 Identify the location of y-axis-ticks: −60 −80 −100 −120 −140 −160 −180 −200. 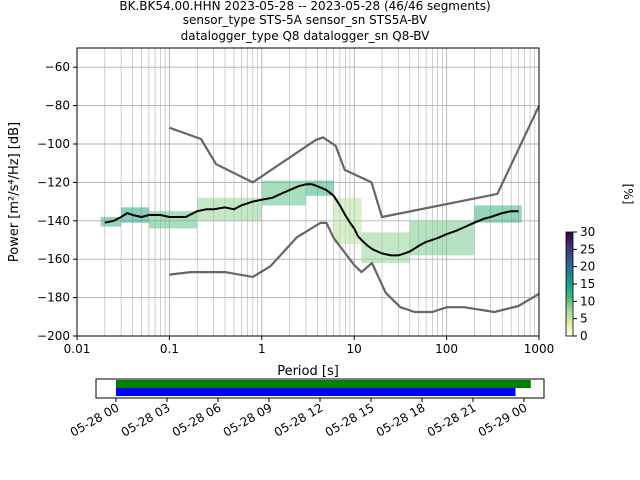
(57, 201).